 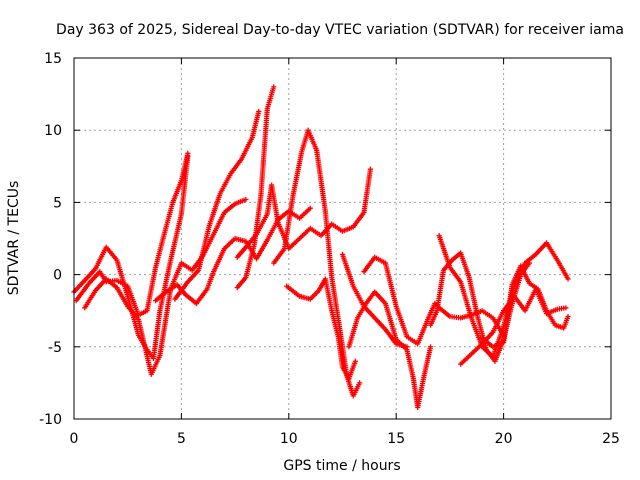 What do you see at coordinates (341, 466) in the screenshot?
I see `x-axis-label: GPS time / hours` at bounding box center [341, 466].